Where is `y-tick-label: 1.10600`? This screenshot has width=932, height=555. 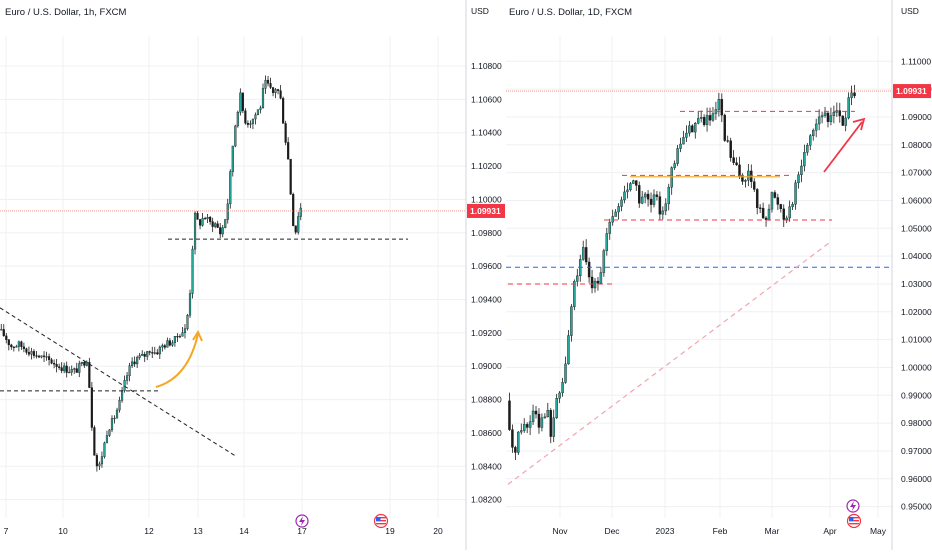
y-tick-label: 1.10600 is located at coordinates (486, 99).